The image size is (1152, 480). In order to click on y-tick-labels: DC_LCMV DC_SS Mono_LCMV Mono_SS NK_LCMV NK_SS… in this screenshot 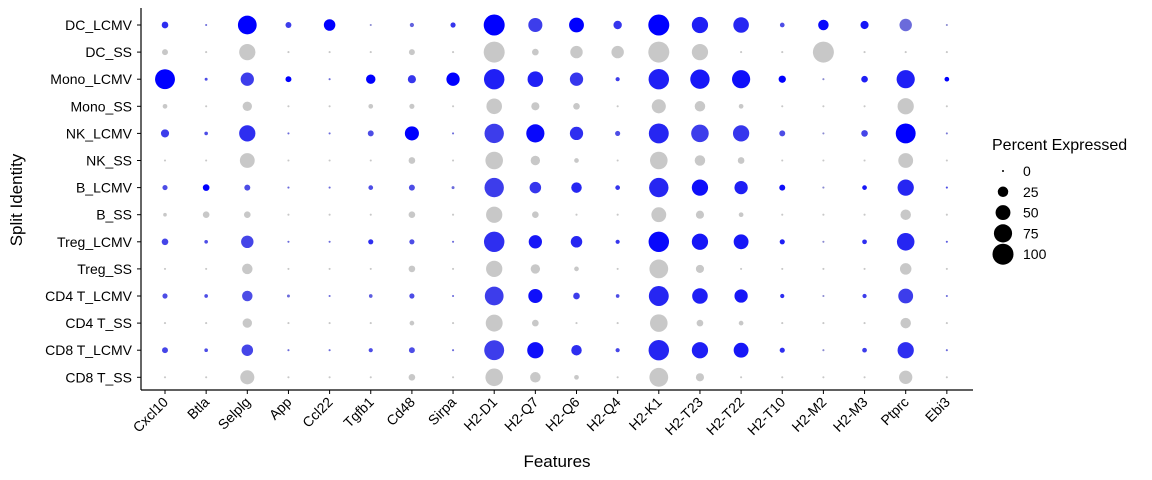, I will do `click(93, 201)`.